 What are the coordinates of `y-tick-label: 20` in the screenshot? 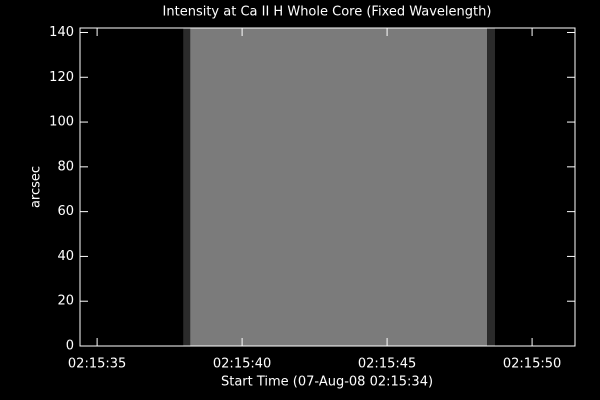 It's located at (65, 301).